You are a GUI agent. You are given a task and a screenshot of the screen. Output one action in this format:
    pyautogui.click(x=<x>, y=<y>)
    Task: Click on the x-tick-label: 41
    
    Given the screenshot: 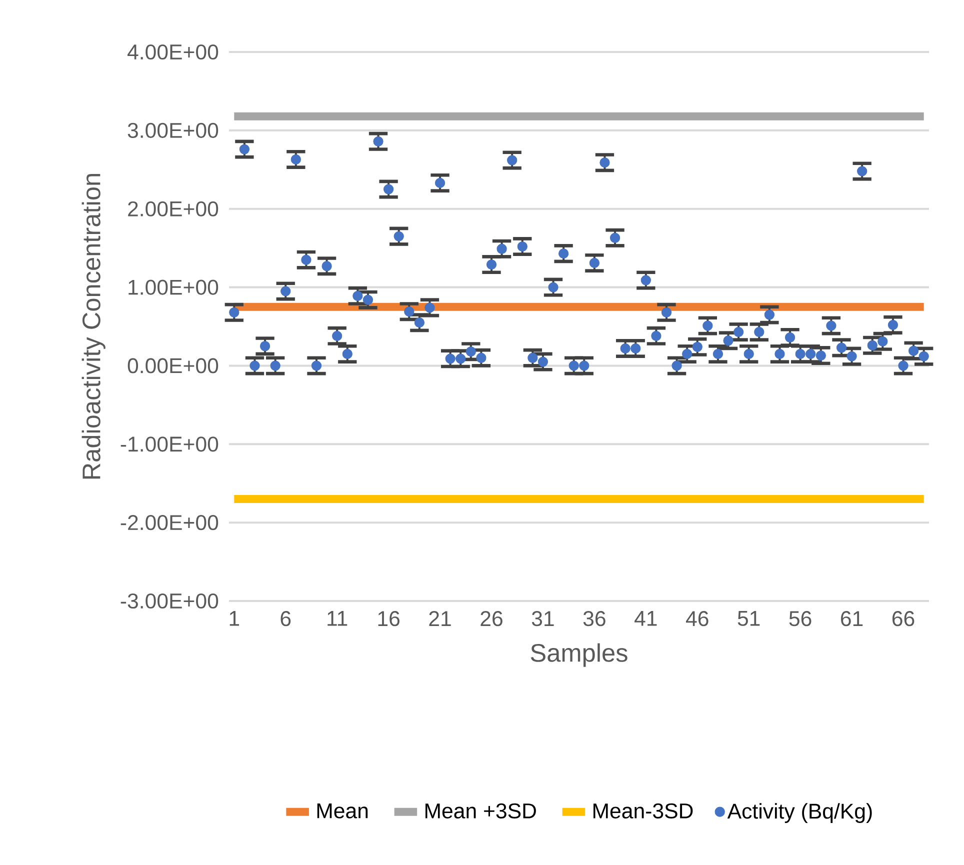 What is the action you would take?
    pyautogui.click(x=645, y=618)
    